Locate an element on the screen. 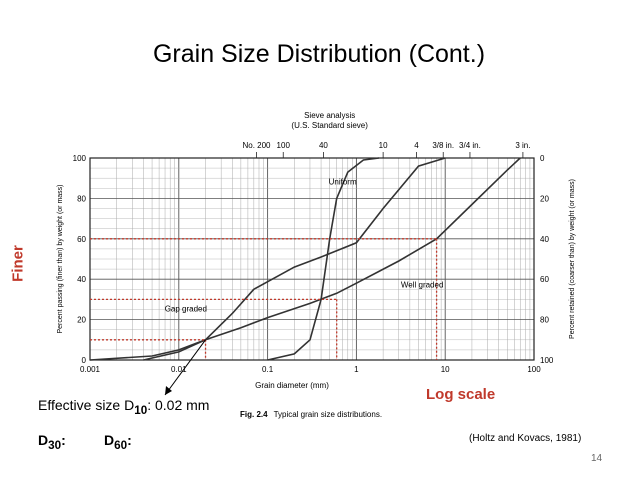 Image resolution: width=638 pixels, height=479 pixels. effective-size-text: Effective size D10: 0.02 mm is located at coordinates (123, 407).